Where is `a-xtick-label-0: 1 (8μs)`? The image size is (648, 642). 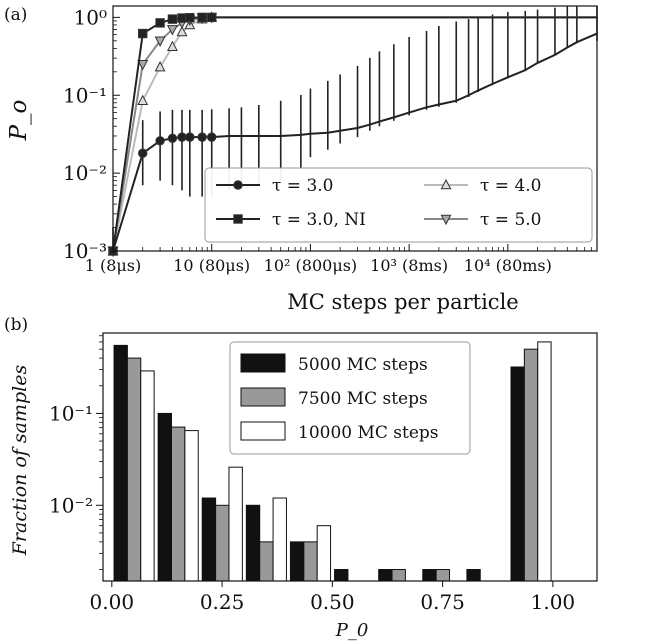
a-xtick-label-0: 1 (8μs) is located at coordinates (113, 265).